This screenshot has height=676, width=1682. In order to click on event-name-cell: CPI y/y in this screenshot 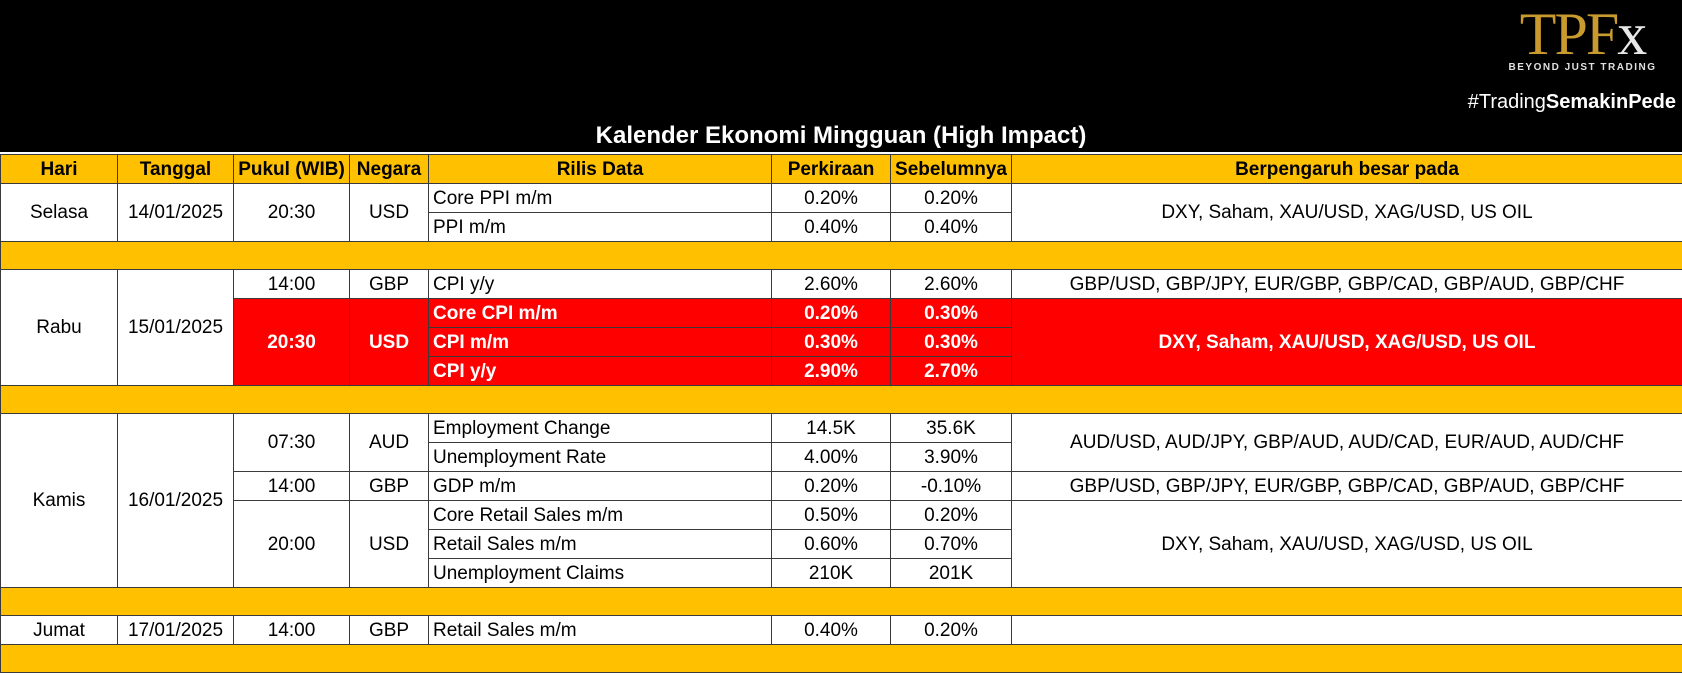, I will do `click(600, 284)`.